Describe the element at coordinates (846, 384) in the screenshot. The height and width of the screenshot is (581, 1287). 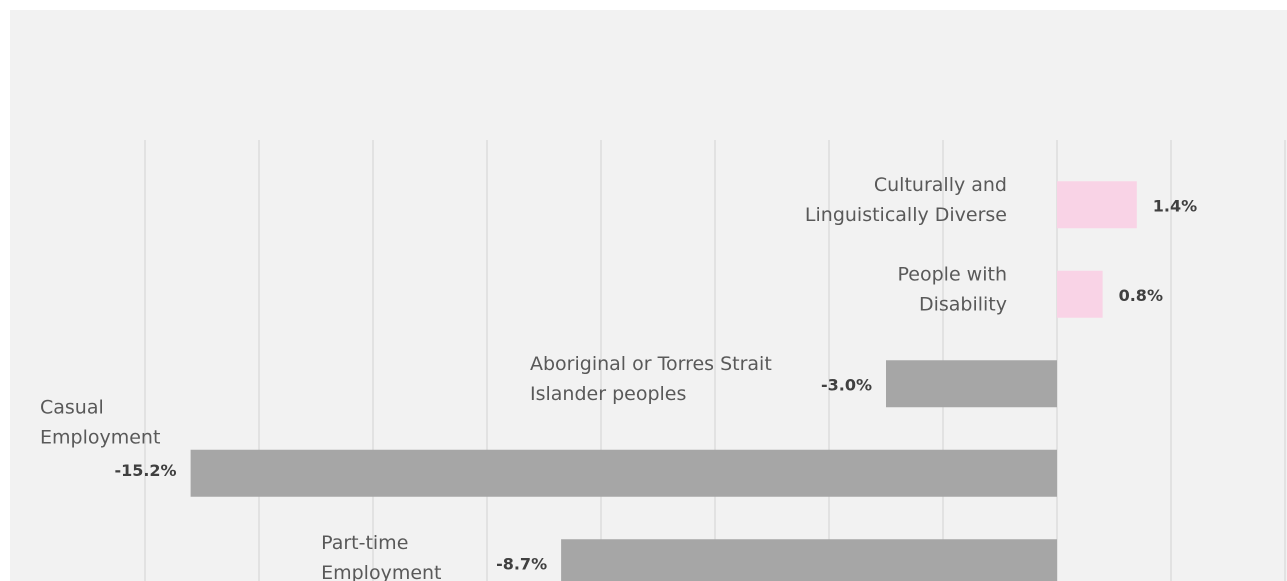
I see `data-label: -3.0%` at that location.